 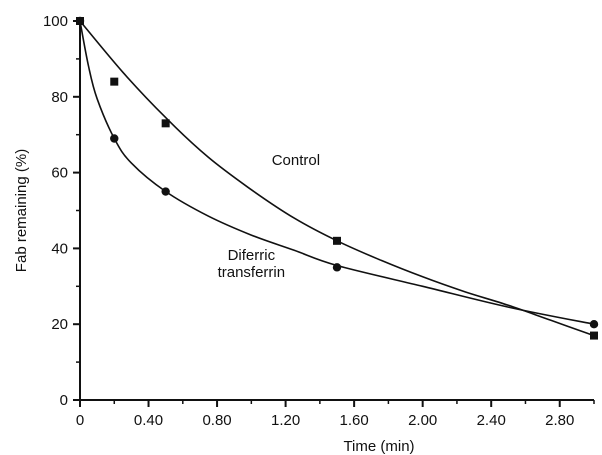 What do you see at coordinates (559, 420) in the screenshot?
I see `x-tick-label: 2.80` at bounding box center [559, 420].